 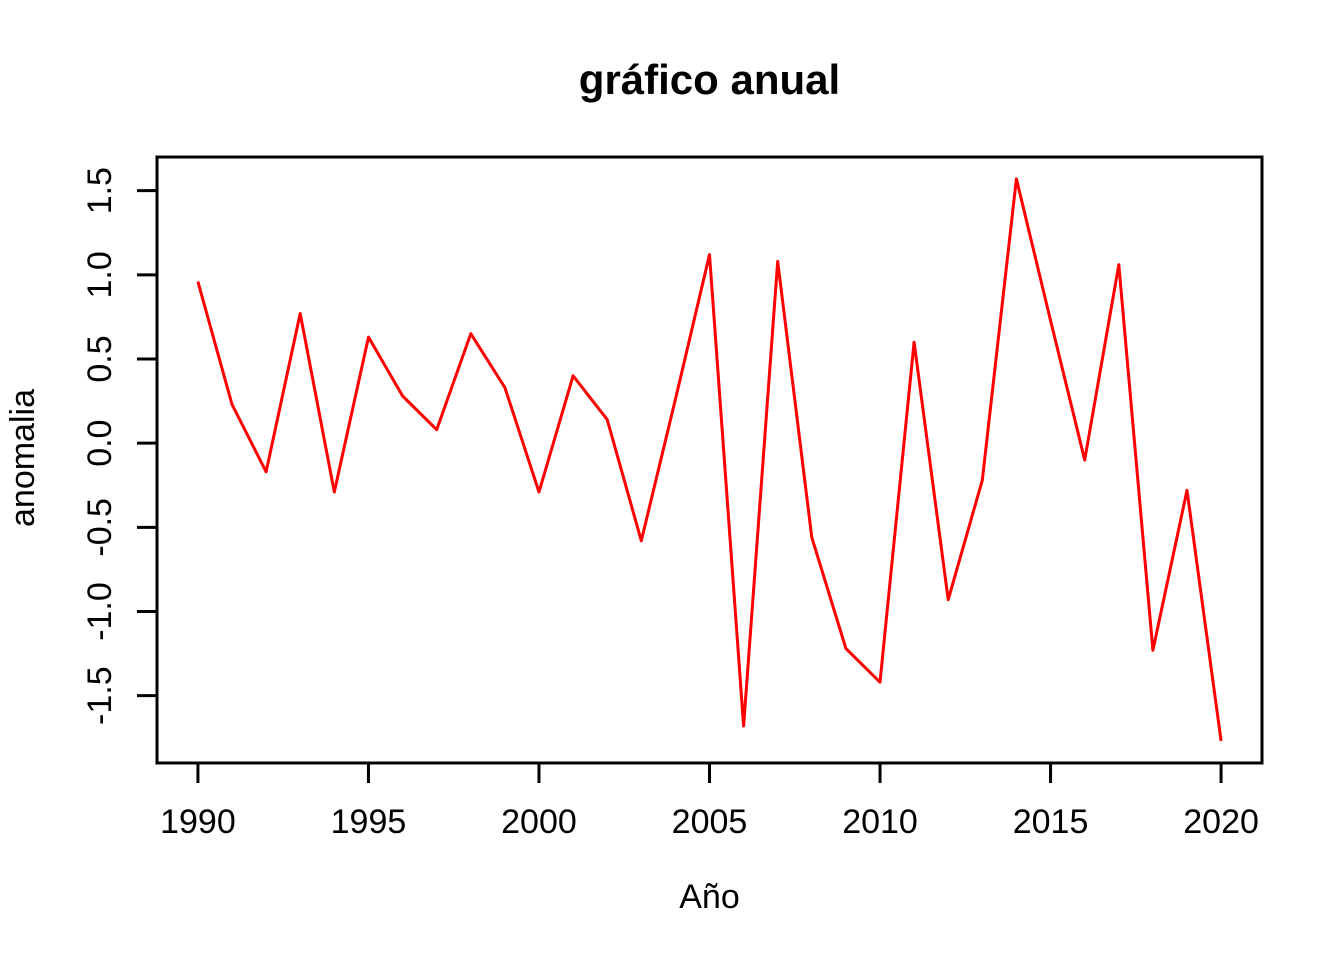 What do you see at coordinates (369, 822) in the screenshot?
I see `x-tick-label: 1995` at bounding box center [369, 822].